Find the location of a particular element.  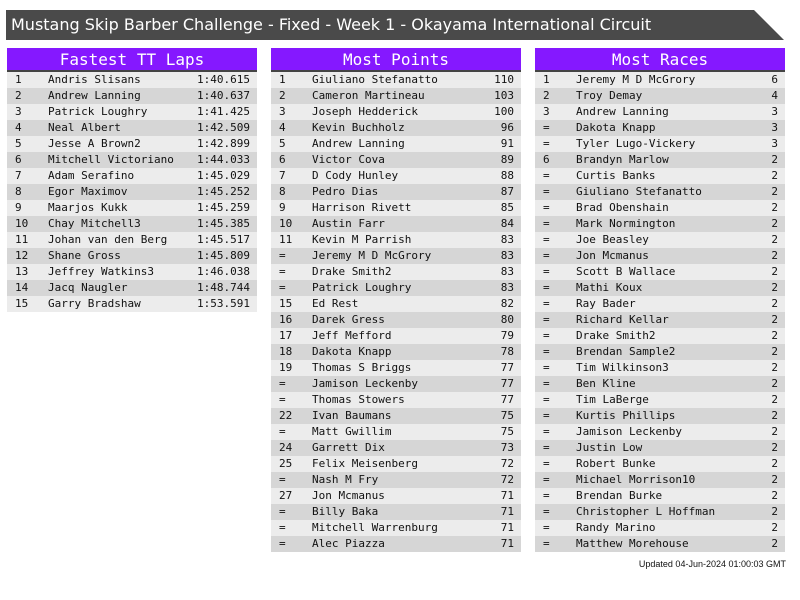

table-row: 1 Jeremy M D McGrory 6 is located at coordinates (660, 80).